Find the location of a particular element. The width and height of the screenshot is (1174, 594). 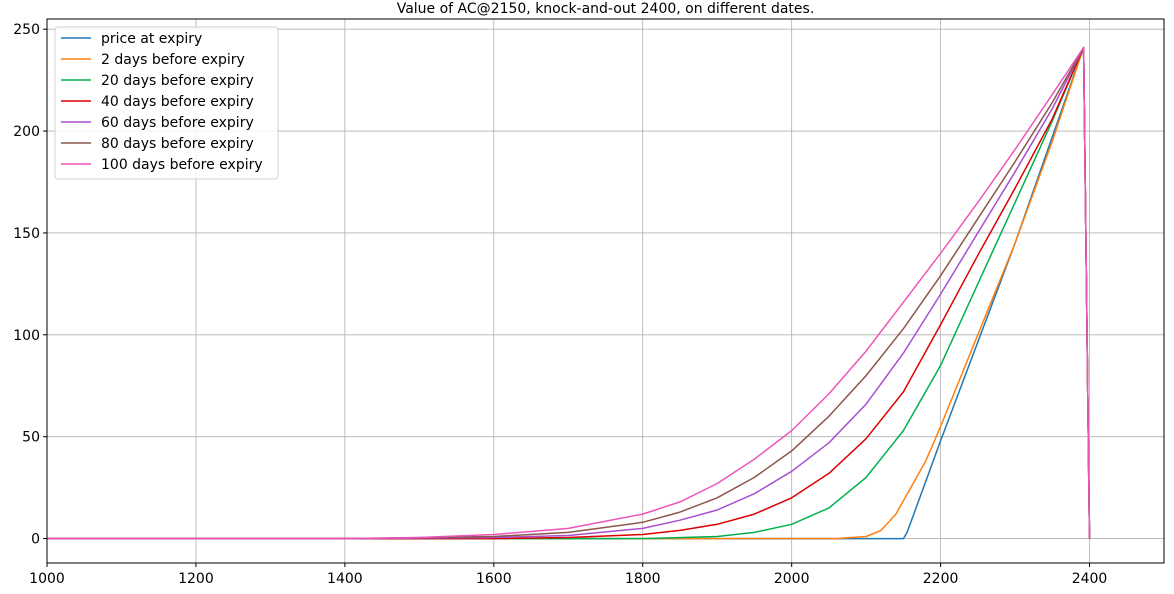

y-tick-label: 200 is located at coordinates (26, 132).